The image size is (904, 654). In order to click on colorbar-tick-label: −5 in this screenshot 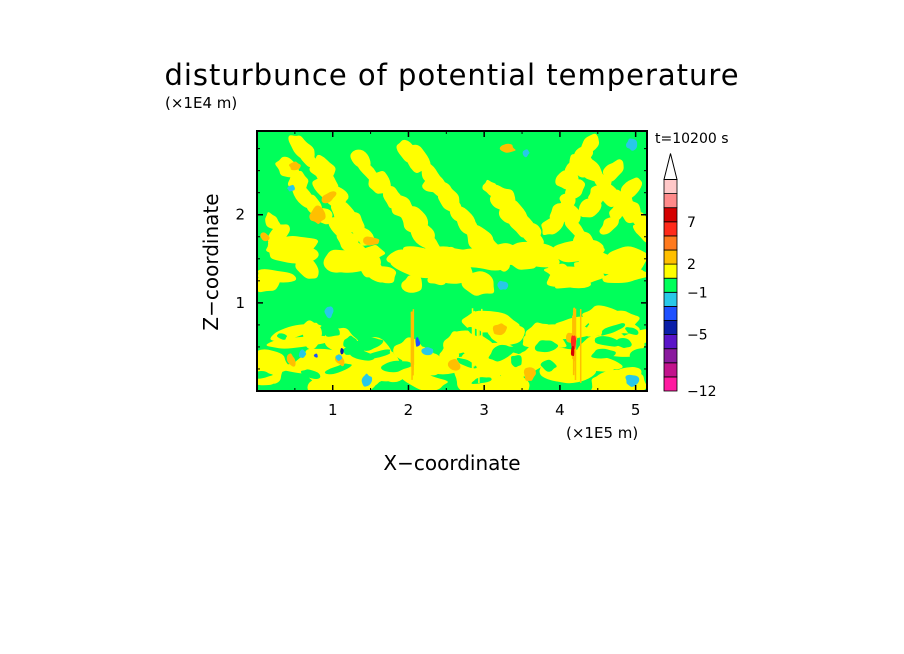, I will do `click(697, 336)`.